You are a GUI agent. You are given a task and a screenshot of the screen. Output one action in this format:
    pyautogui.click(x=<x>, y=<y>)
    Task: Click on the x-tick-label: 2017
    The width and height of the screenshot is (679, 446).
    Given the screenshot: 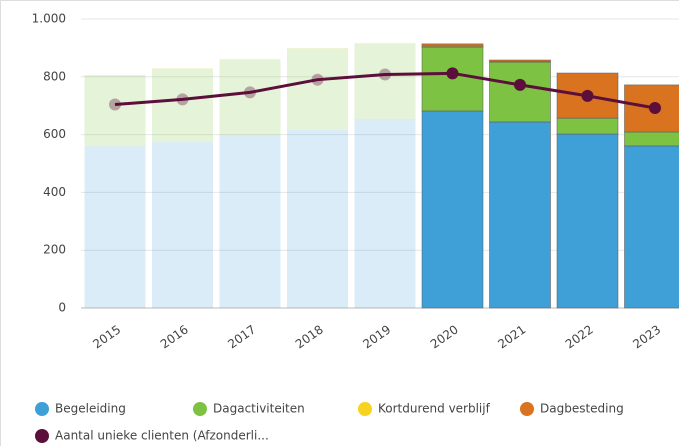 What is the action you would take?
    pyautogui.click(x=241, y=336)
    